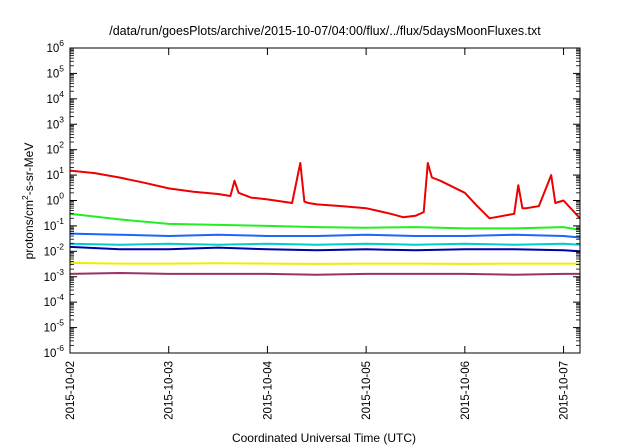  Describe the element at coordinates (55, 173) in the screenshot. I see `y-tick-label: 10¹` at that location.